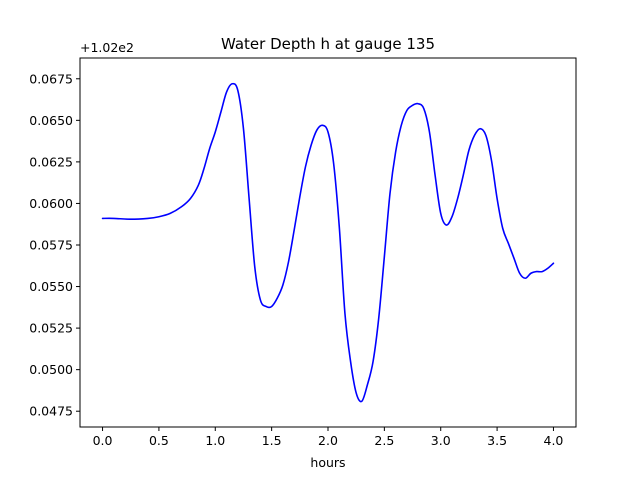  What do you see at coordinates (107, 47) in the screenshot?
I see `y-axis-offset-label: +1.02e2` at bounding box center [107, 47].